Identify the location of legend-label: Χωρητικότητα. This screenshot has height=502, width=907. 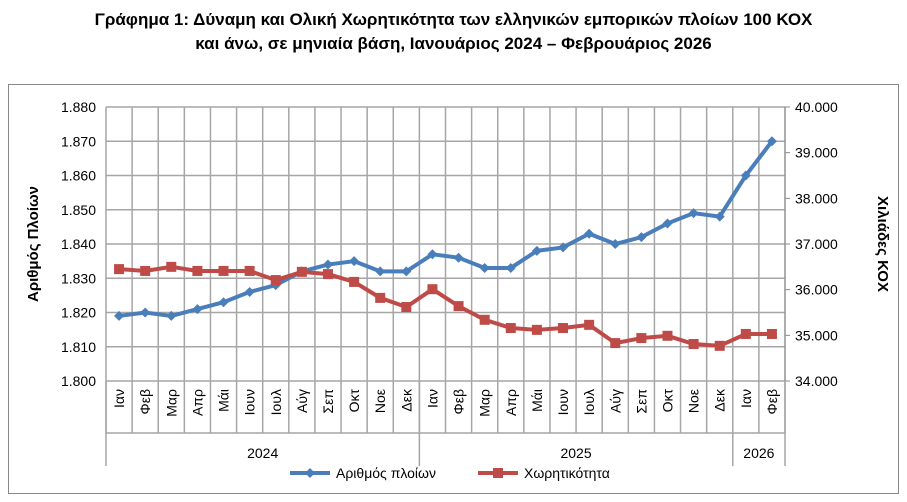
(567, 473).